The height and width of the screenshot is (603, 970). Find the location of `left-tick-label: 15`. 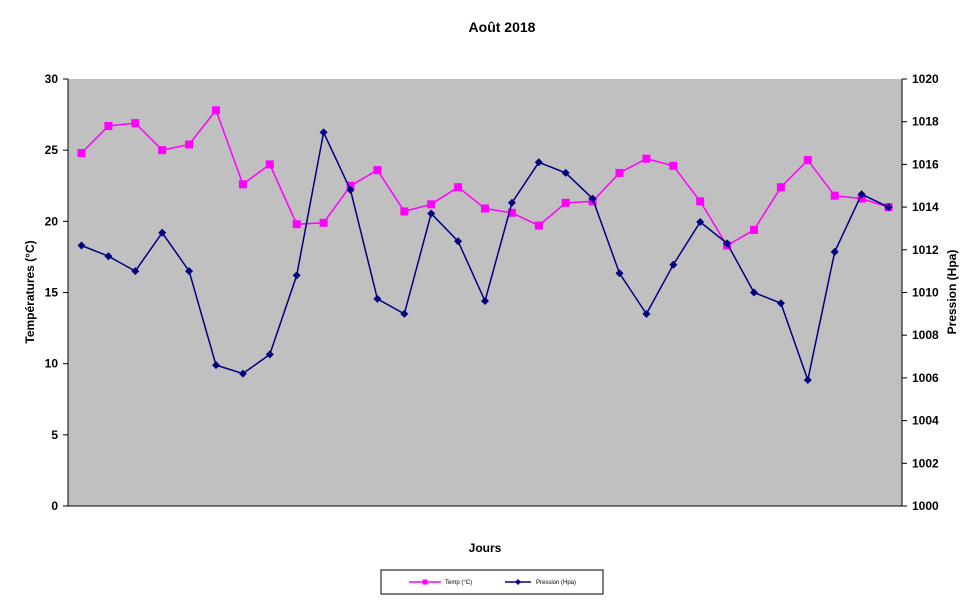

left-tick-label: 15 is located at coordinates (52, 293).